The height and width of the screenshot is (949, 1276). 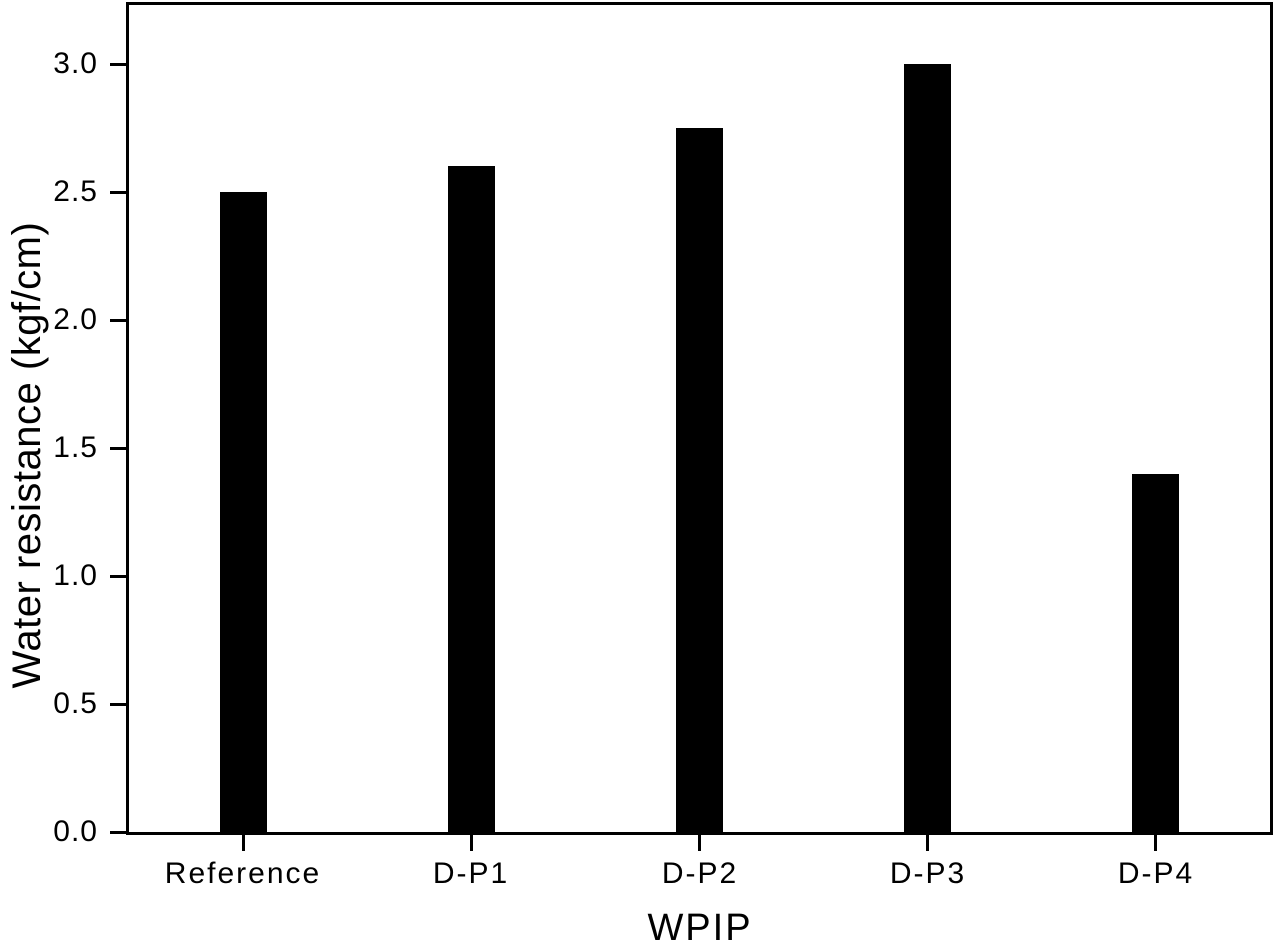 I want to click on y-tick-label: 1.0, so click(x=75, y=575).